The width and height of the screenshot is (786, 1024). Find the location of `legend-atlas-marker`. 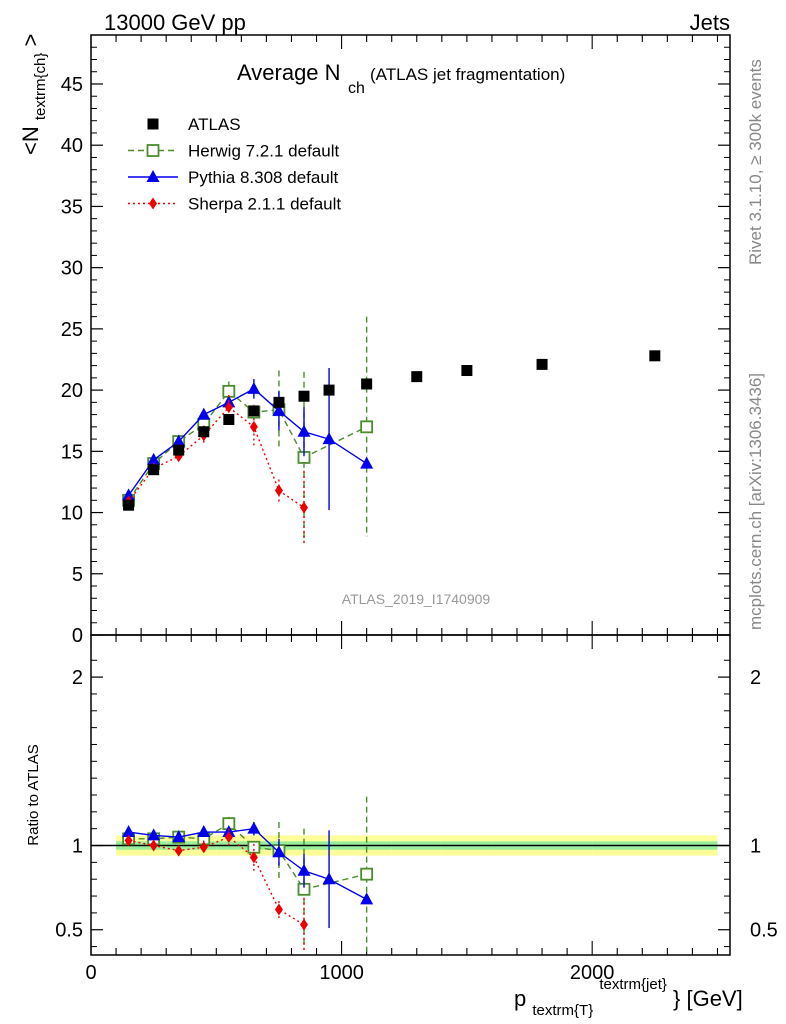

legend-atlas-marker is located at coordinates (153, 124).